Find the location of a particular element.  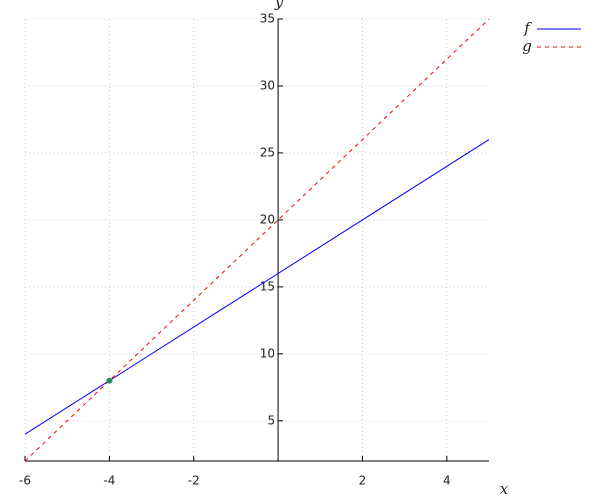

y-tick-label: 5 is located at coordinates (271, 420).